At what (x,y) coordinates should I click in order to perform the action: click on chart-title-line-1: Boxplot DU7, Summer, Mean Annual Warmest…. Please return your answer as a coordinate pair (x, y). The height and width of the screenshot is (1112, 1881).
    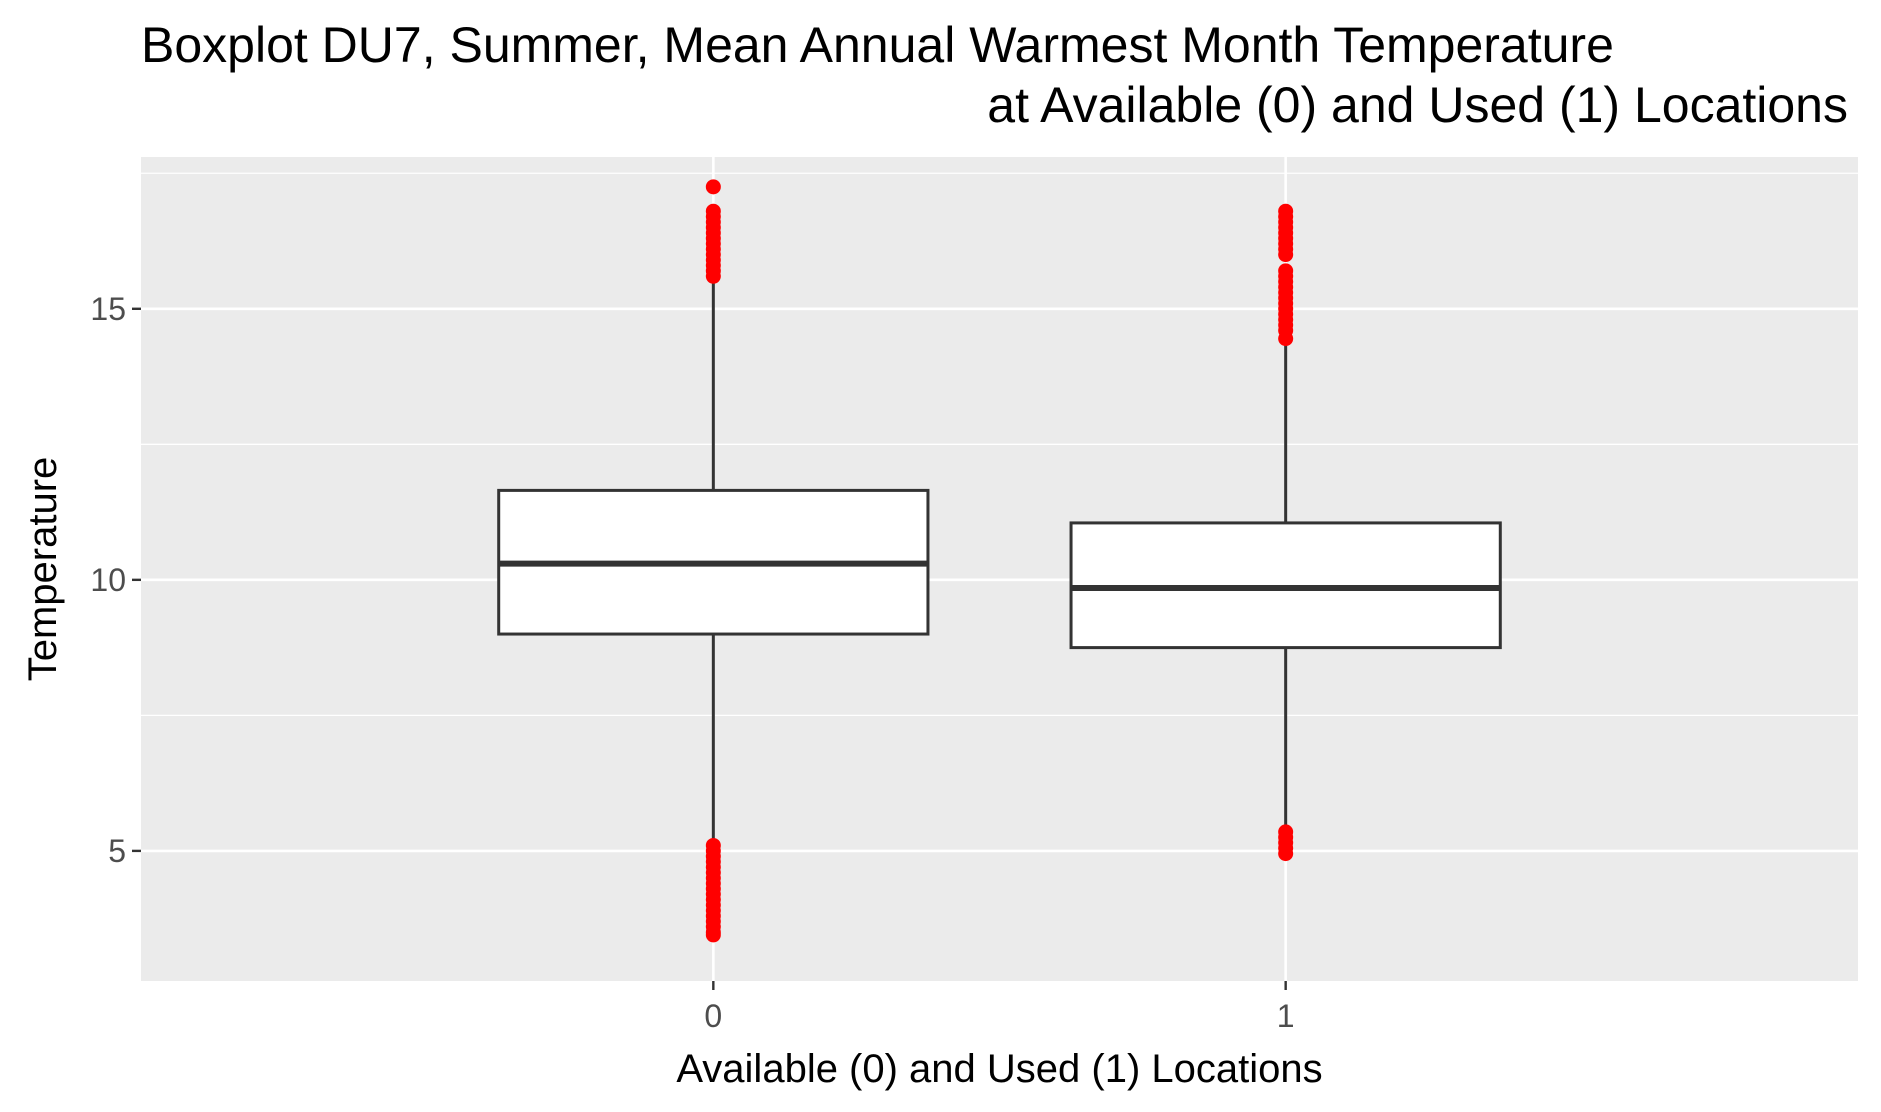
    Looking at the image, I should click on (877, 45).